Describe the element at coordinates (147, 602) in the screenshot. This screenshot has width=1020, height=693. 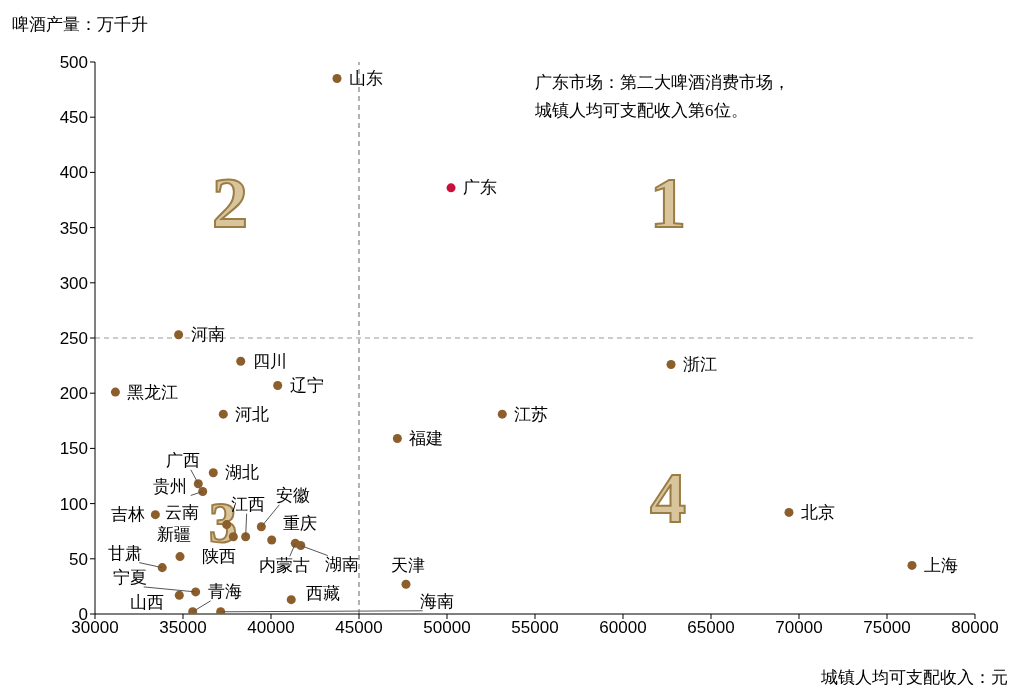
I see `annotation: 山西` at that location.